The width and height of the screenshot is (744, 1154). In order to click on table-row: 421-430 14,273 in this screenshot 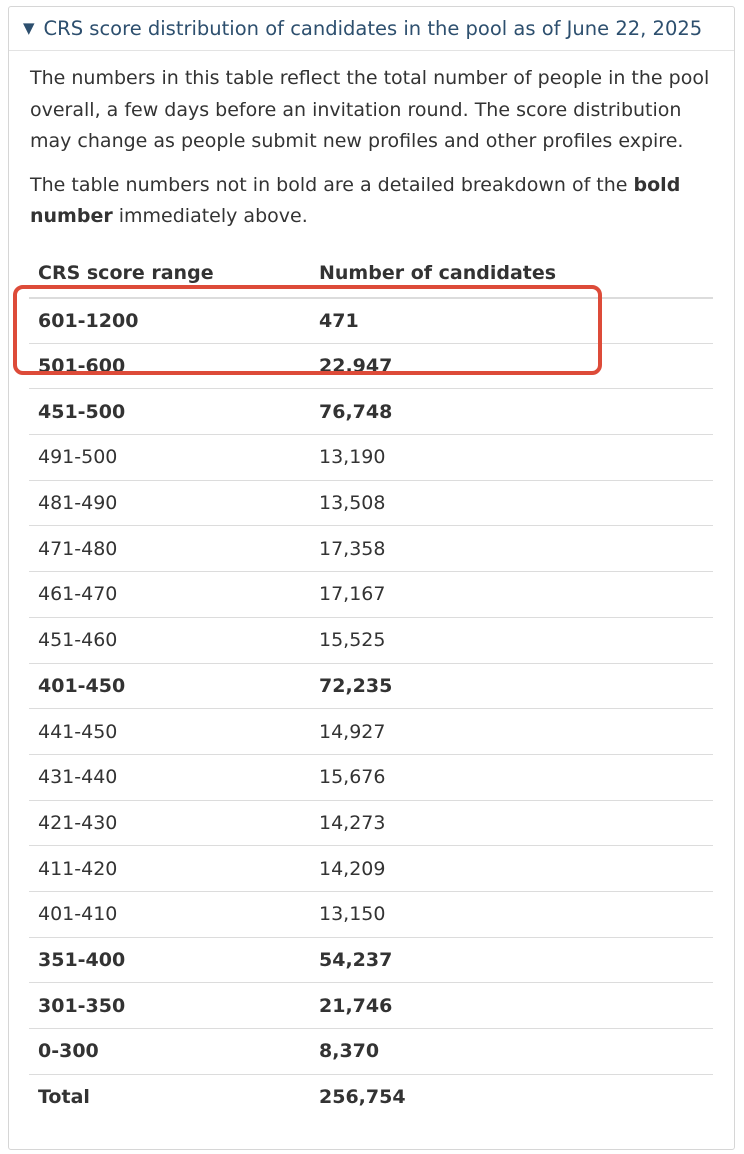, I will do `click(371, 823)`.